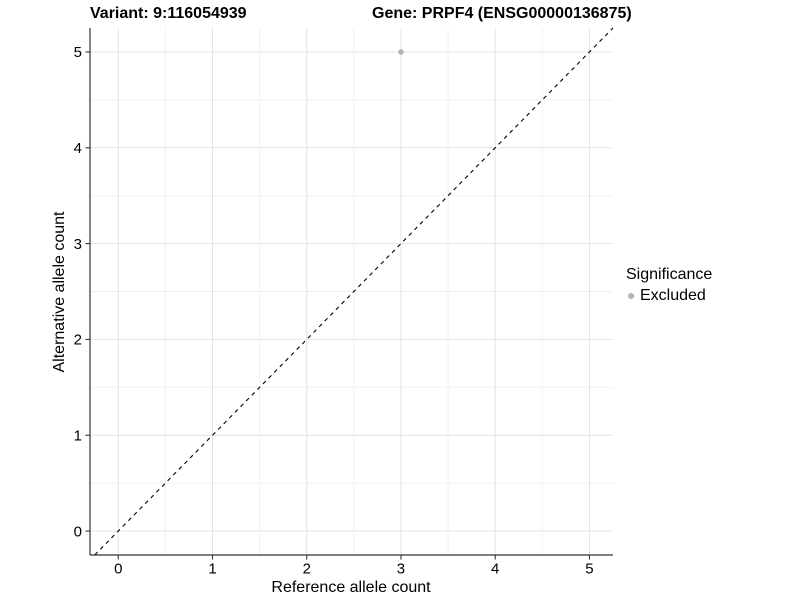 The image size is (800, 600). I want to click on x-tick-label: 4, so click(495, 568).